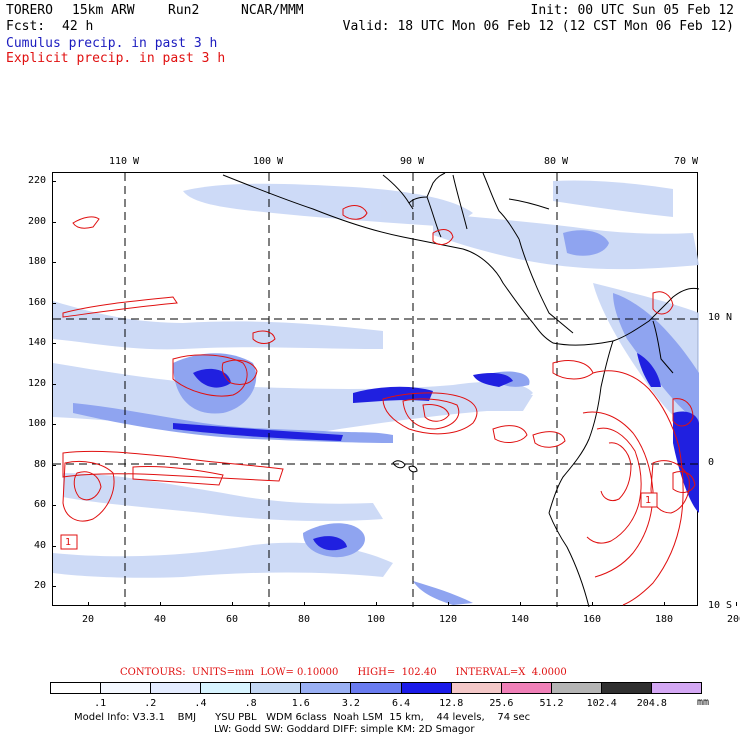 The image size is (740, 740). I want to click on top-axis-label: 80 W, so click(556, 161).